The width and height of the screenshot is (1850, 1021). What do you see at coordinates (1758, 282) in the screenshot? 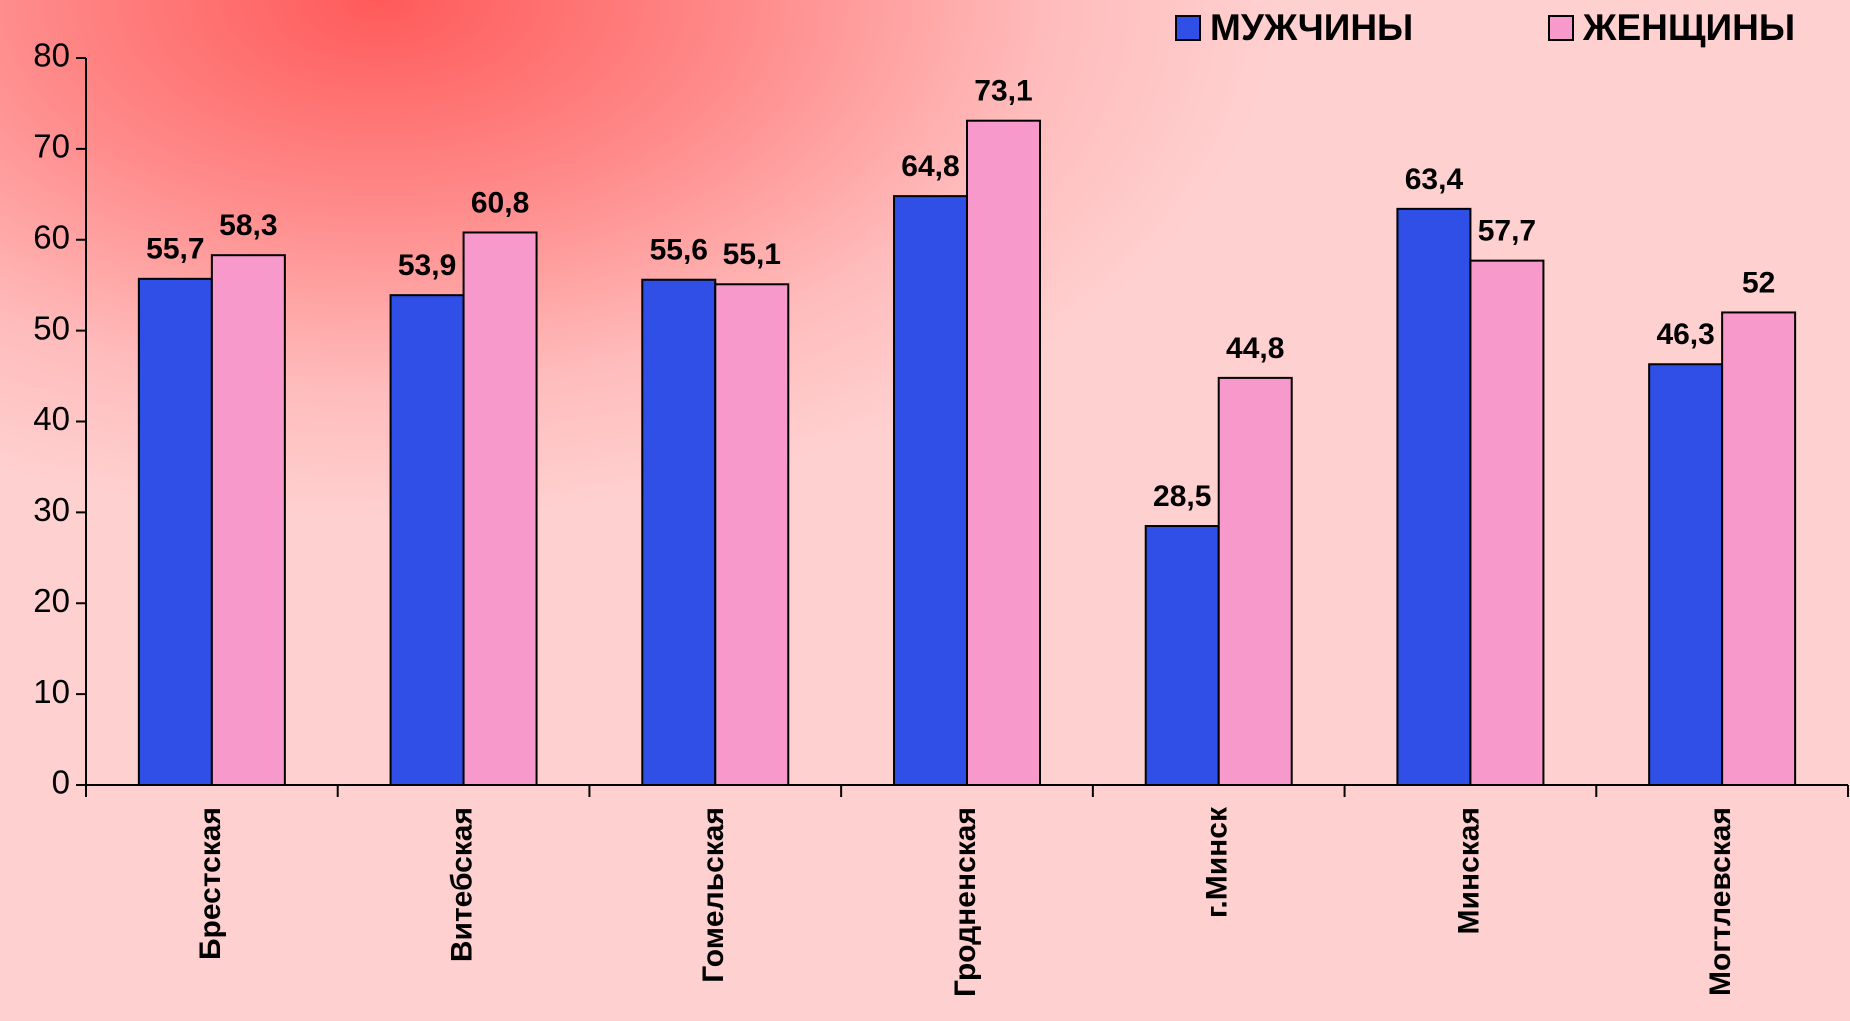
I see `value-label: 52` at bounding box center [1758, 282].